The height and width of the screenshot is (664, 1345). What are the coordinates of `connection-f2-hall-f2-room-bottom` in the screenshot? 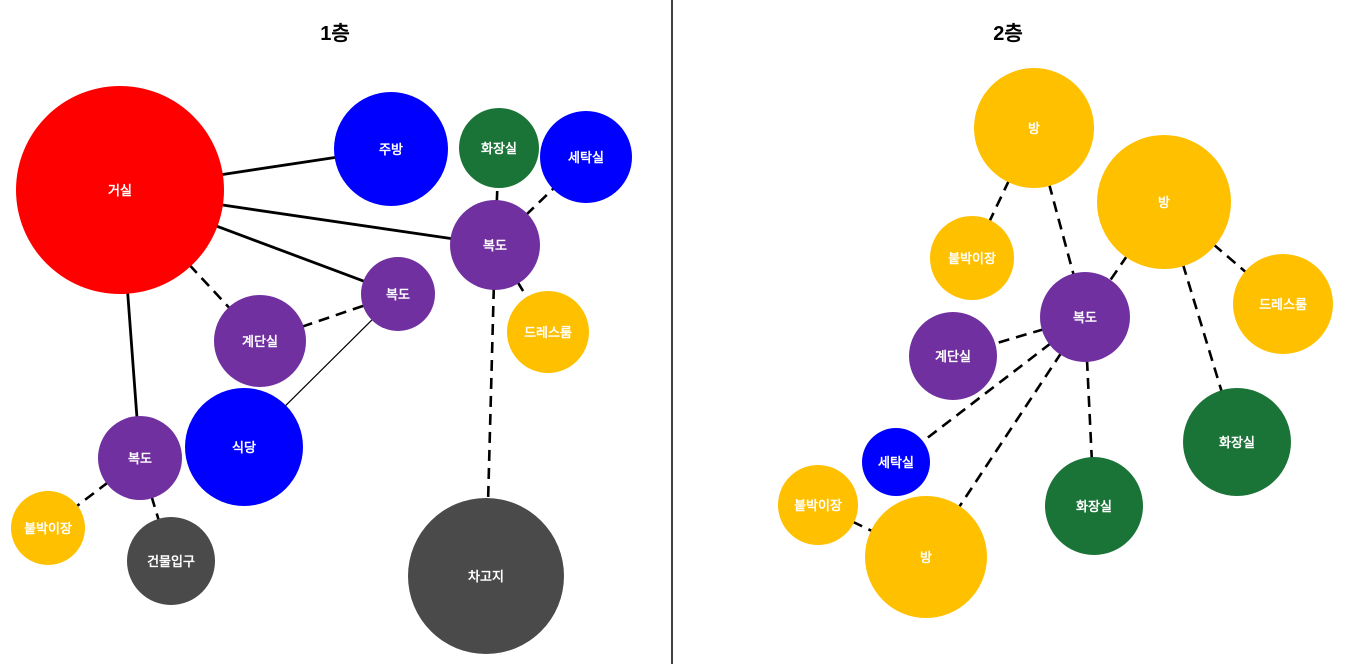 It's located at (1010, 430).